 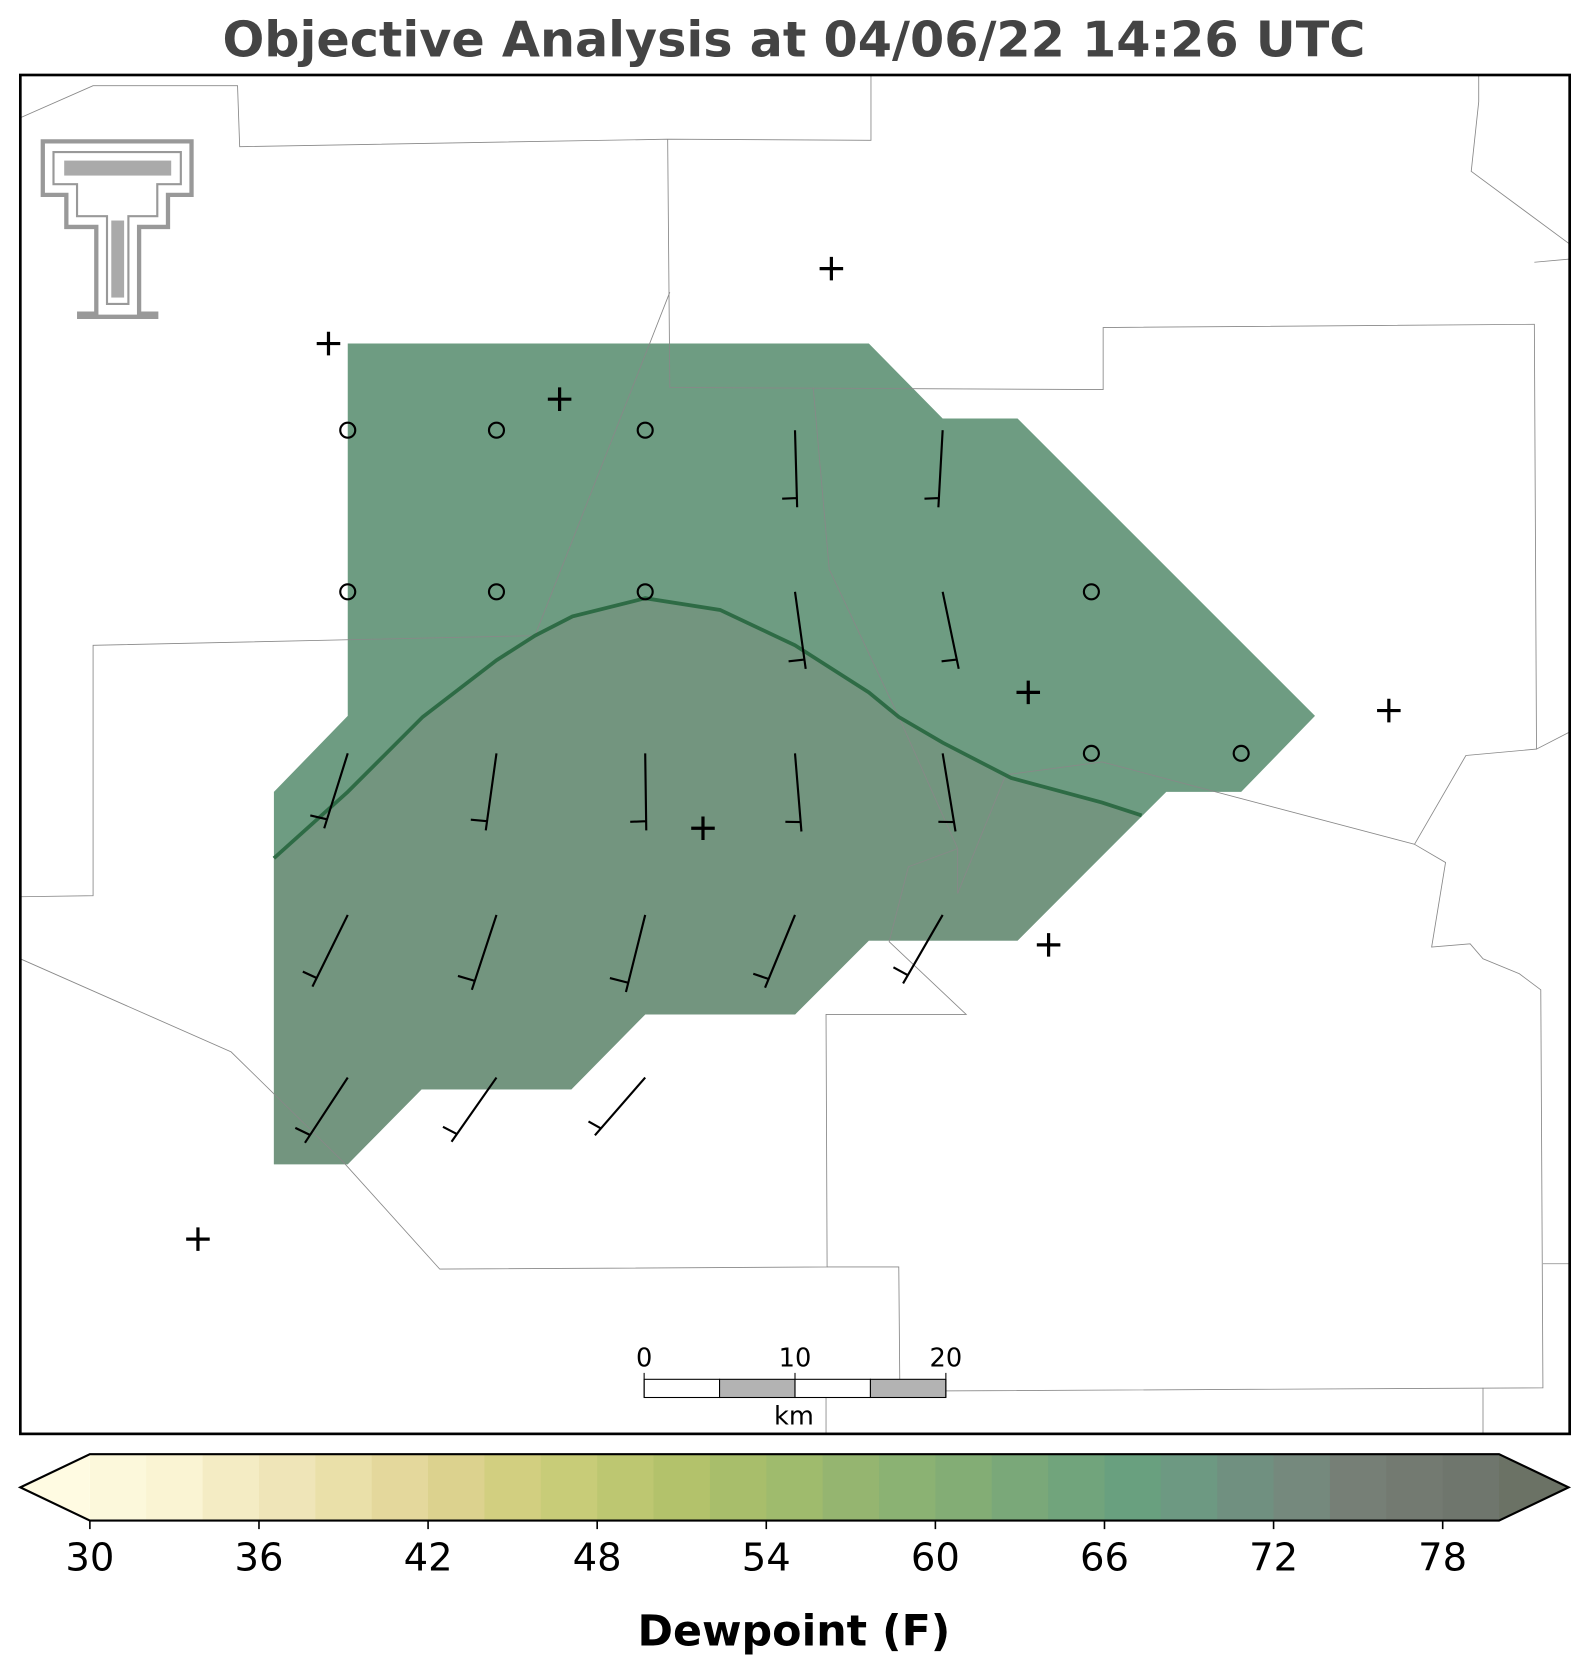 I want to click on colorbar-tick-label: 78, so click(x=1442, y=1558).